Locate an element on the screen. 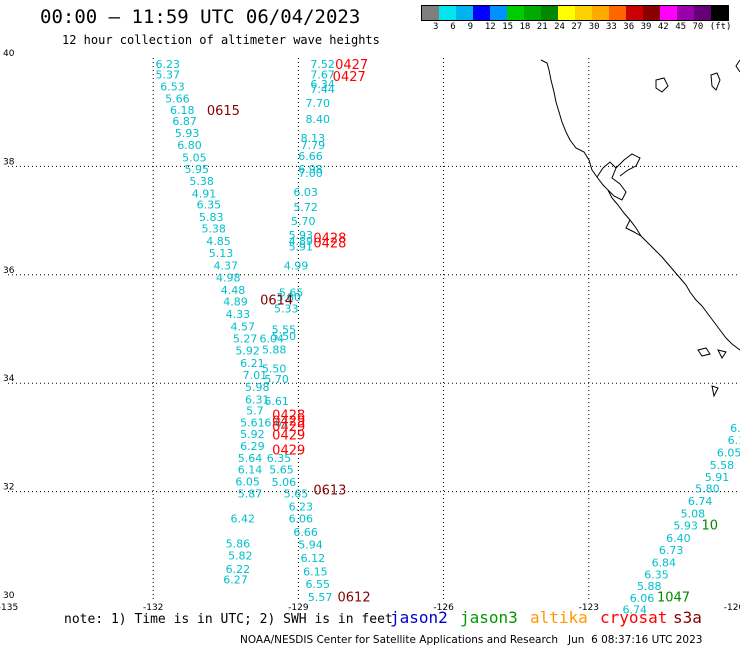 The image size is (740, 650). legend-labels: 3 6 9 12 15 18 21 24 27 30 33 36 39 42 45 70 (ft) is located at coordinates (576, 27).